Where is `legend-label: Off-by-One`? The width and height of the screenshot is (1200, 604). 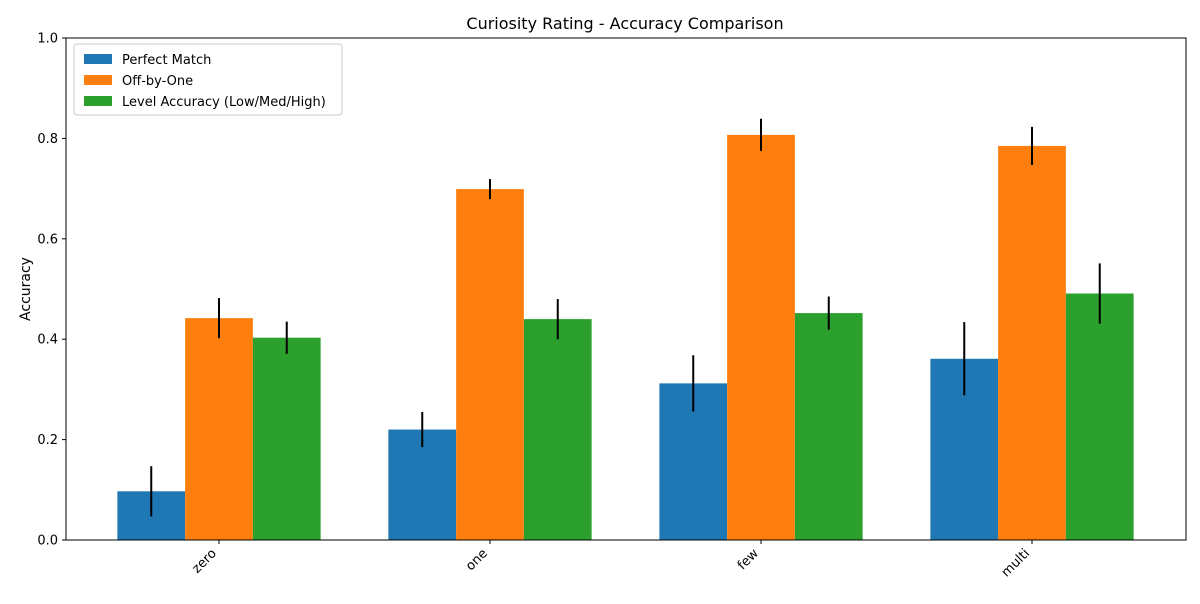 legend-label: Off-by-One is located at coordinates (157, 81).